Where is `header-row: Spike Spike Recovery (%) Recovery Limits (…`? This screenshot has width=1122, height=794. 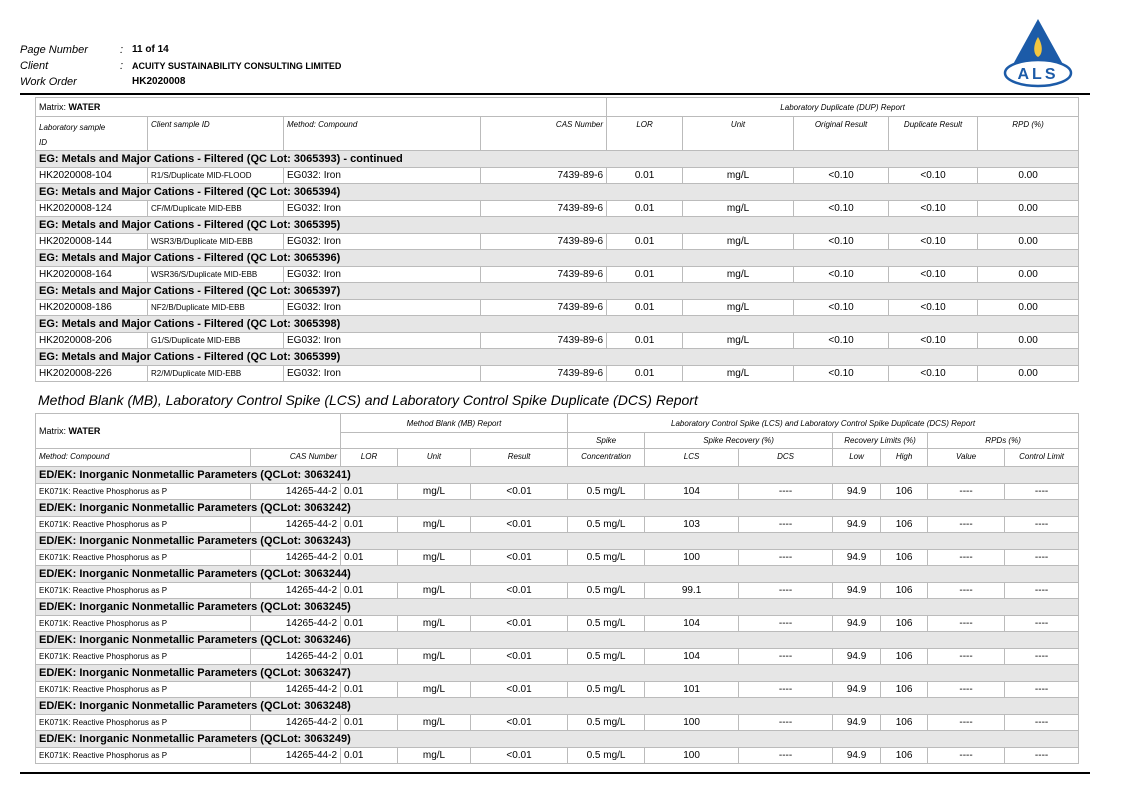
header-row: Spike Spike Recovery (%) Recovery Limits (… is located at coordinates (558, 440).